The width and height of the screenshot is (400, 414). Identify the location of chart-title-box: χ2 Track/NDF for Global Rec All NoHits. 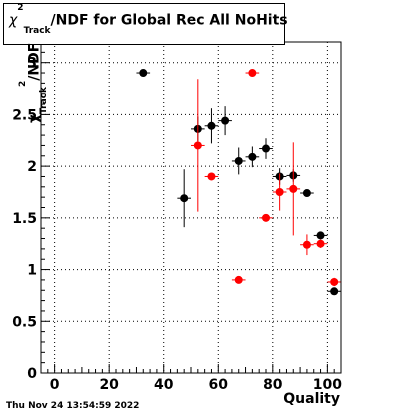
(145, 24).